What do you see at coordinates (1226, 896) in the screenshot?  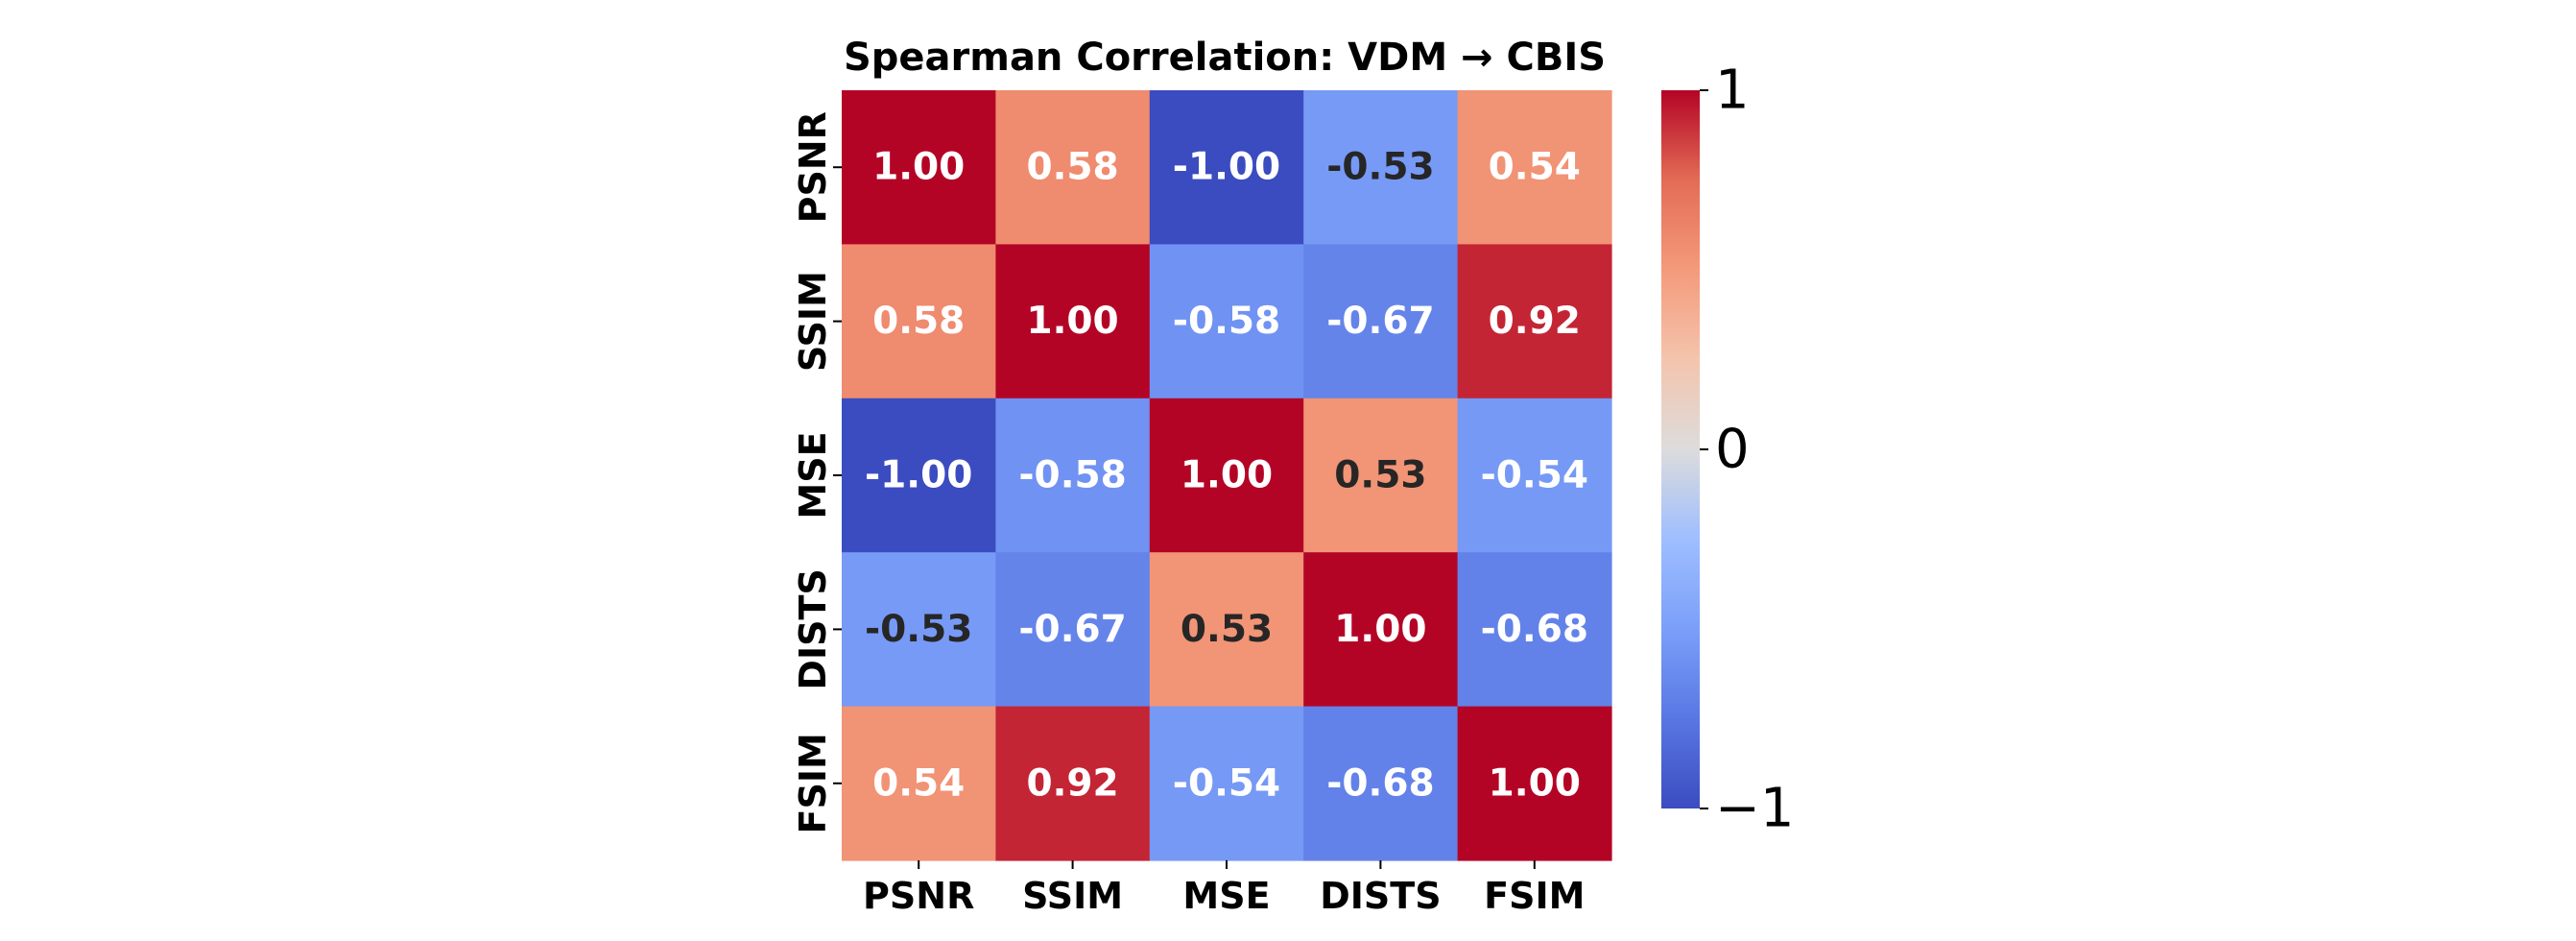 I see `x-tick-label: MSE` at bounding box center [1226, 896].